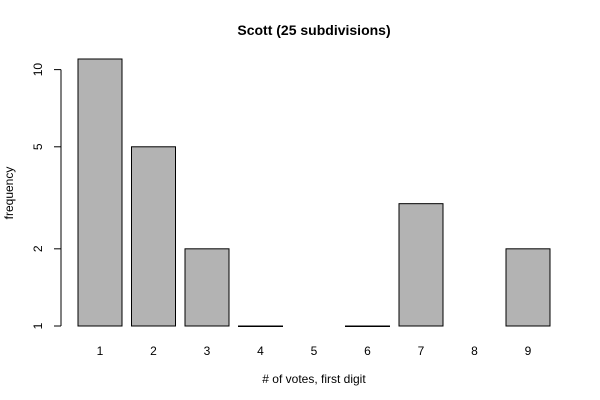 The width and height of the screenshot is (600, 400). What do you see at coordinates (314, 379) in the screenshot?
I see `x-axis-label: # of votes, first digit` at bounding box center [314, 379].